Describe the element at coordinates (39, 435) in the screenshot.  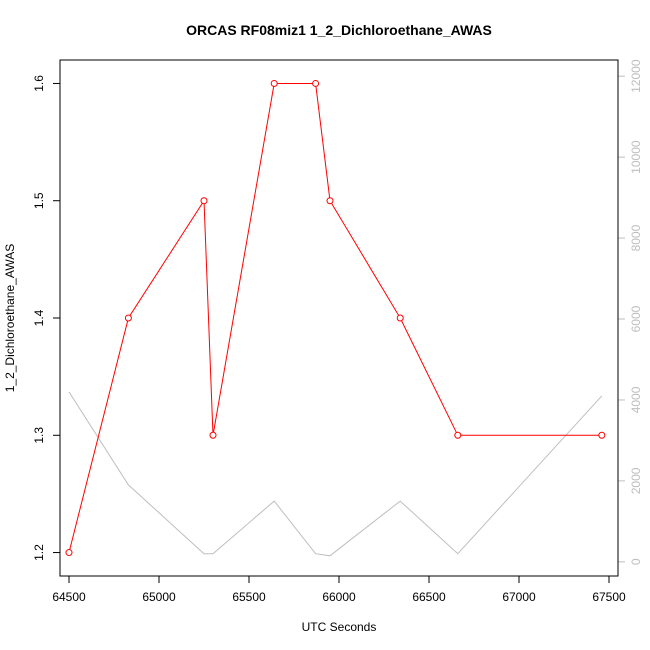
I see `y-tick-label-1: 1.3` at that location.